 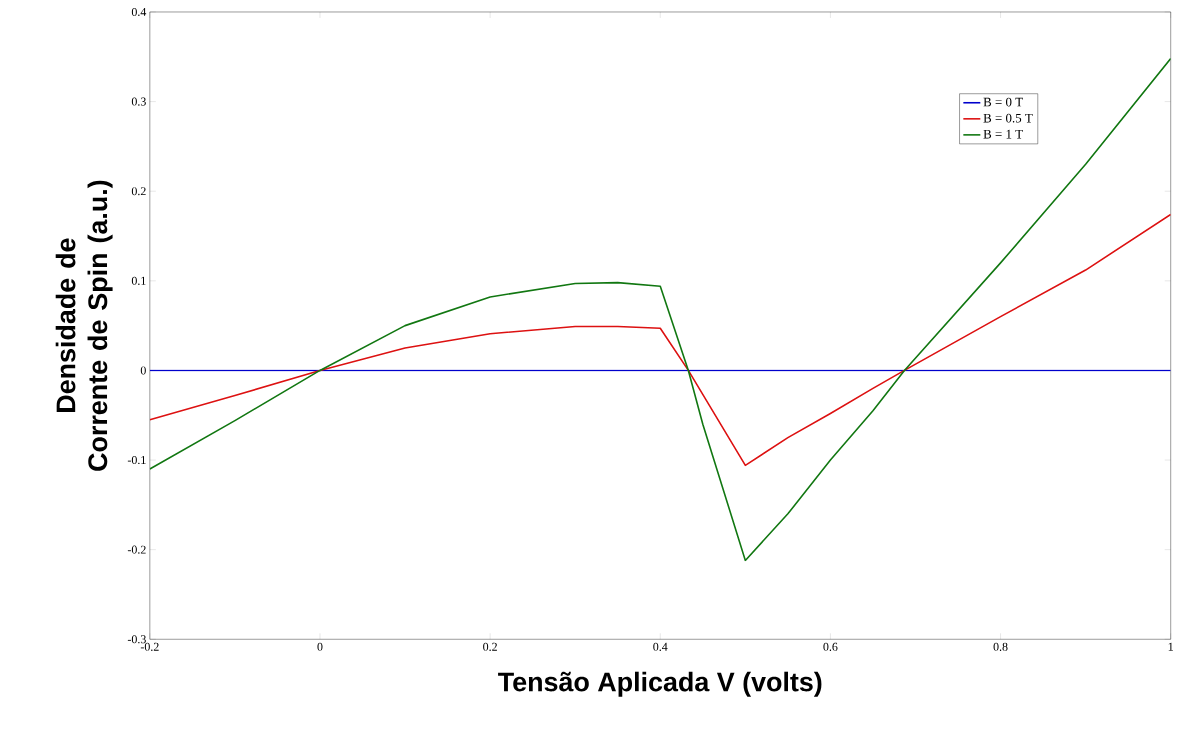 I want to click on y-tick-label: 0.2, so click(x=138, y=191).